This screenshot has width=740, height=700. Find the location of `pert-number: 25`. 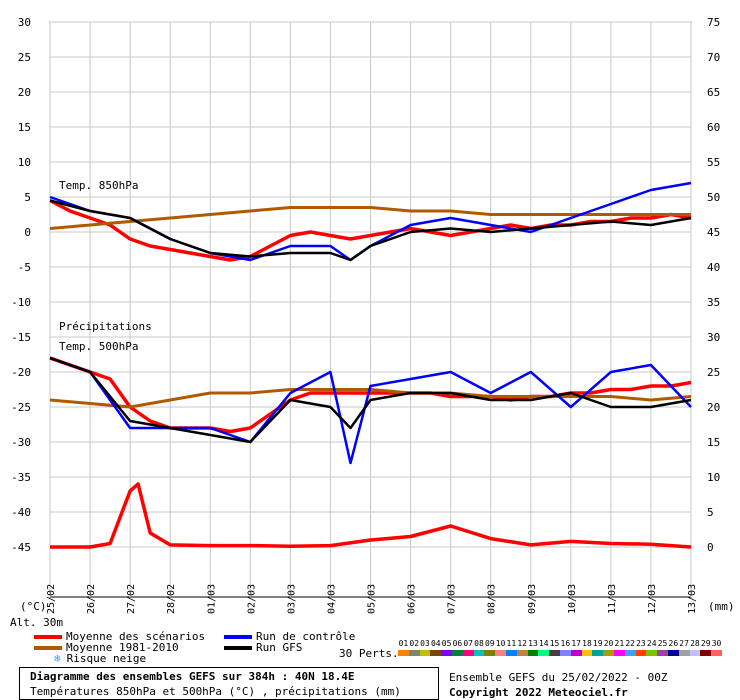

pert-number: 25 is located at coordinates (662, 643).